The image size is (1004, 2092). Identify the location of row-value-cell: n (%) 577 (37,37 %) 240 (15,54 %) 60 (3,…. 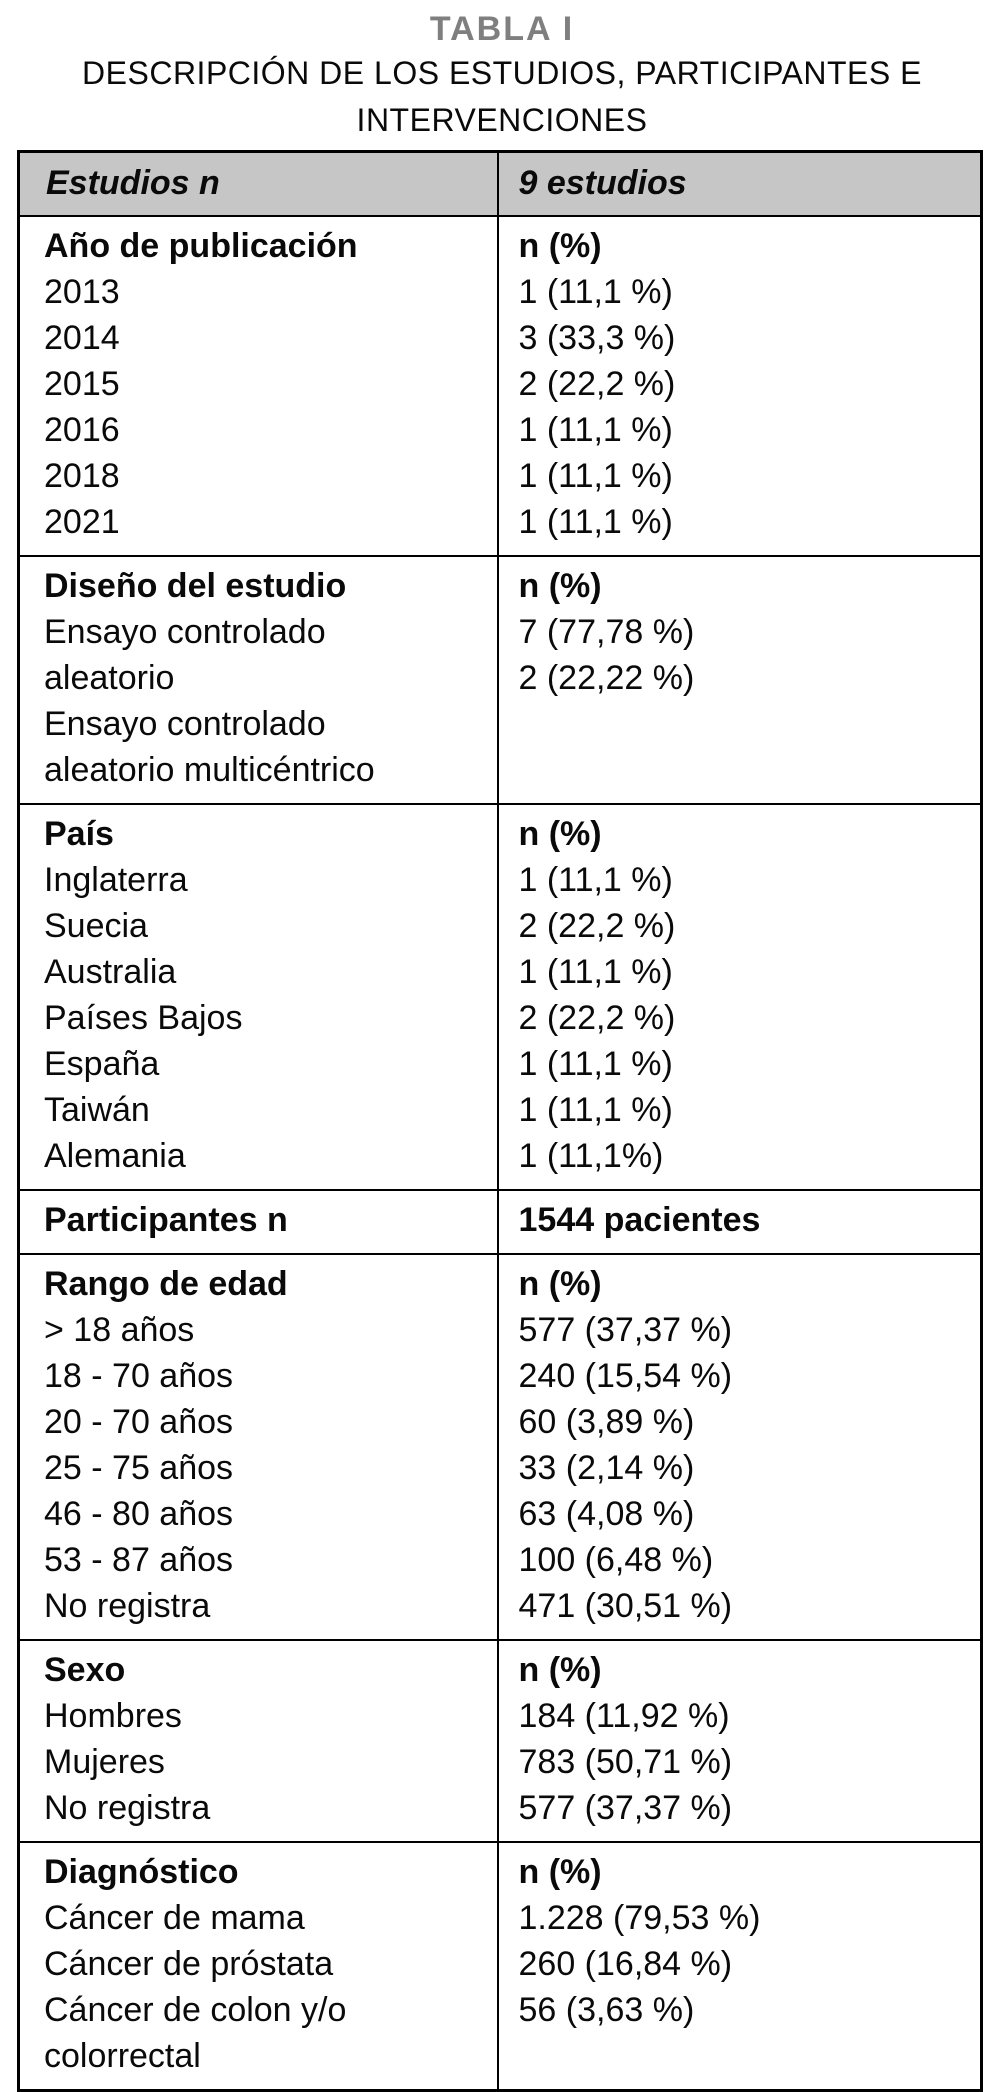
(739, 1446).